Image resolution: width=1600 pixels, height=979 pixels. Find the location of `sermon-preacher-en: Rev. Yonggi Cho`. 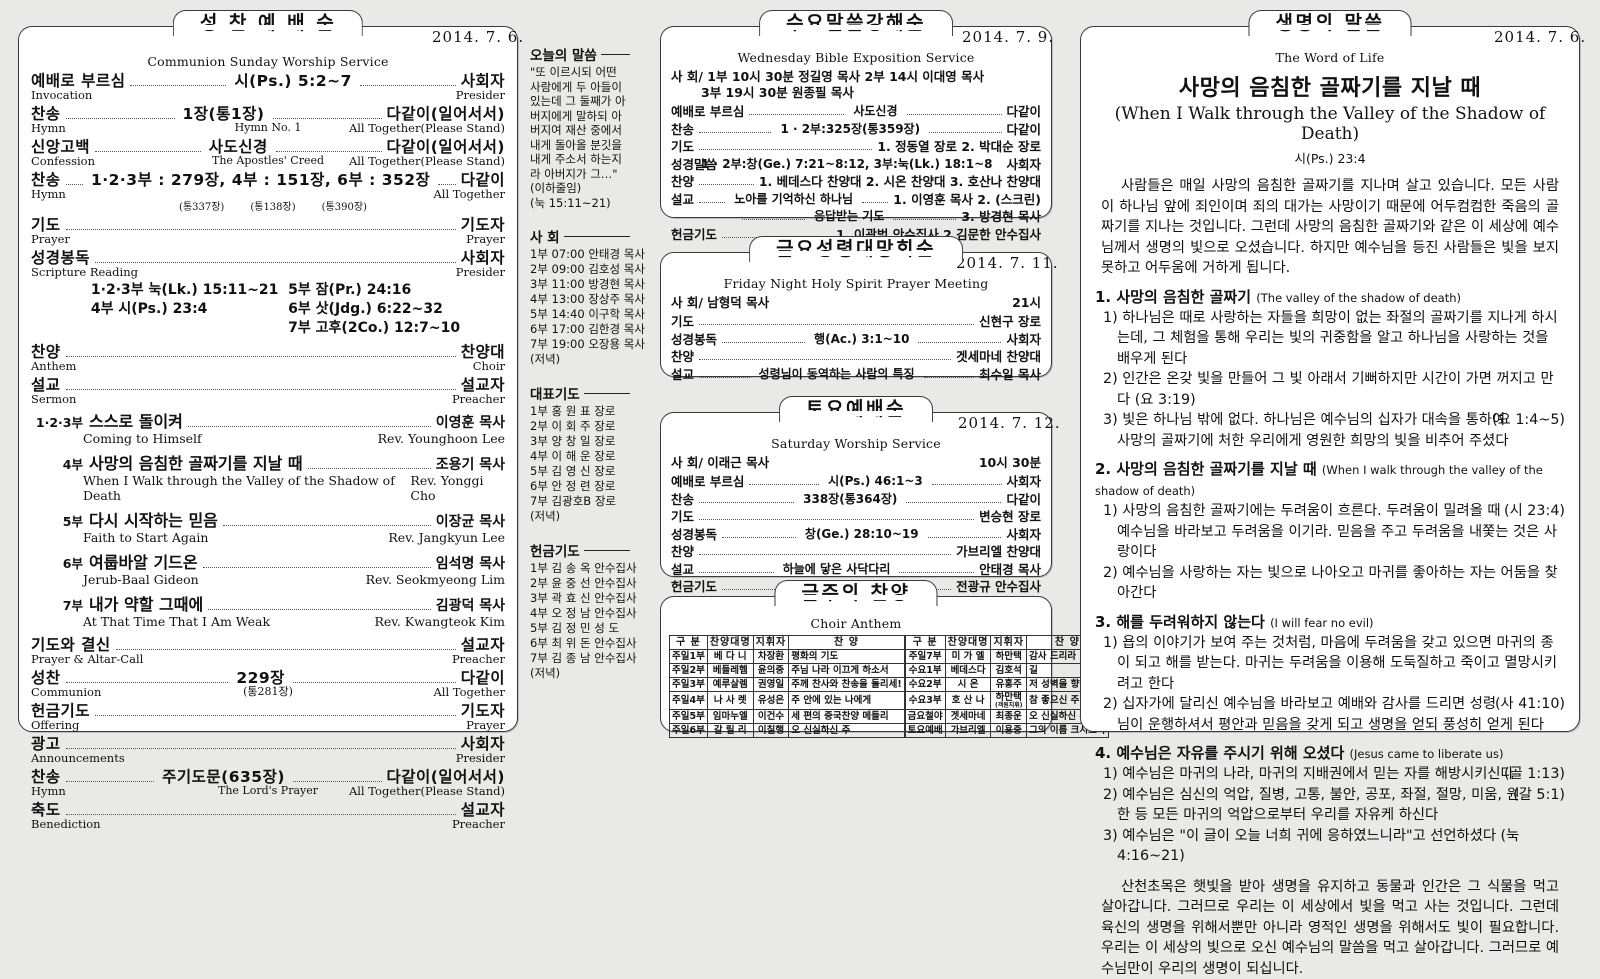

sermon-preacher-en: Rev. Yonggi Cho is located at coordinates (457, 488).